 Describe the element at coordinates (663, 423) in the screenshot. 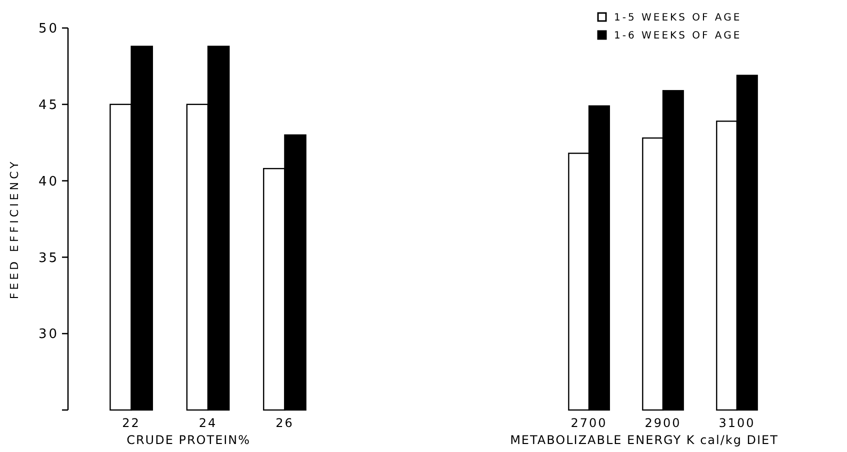

I see `x-tick-label: 2900` at that location.